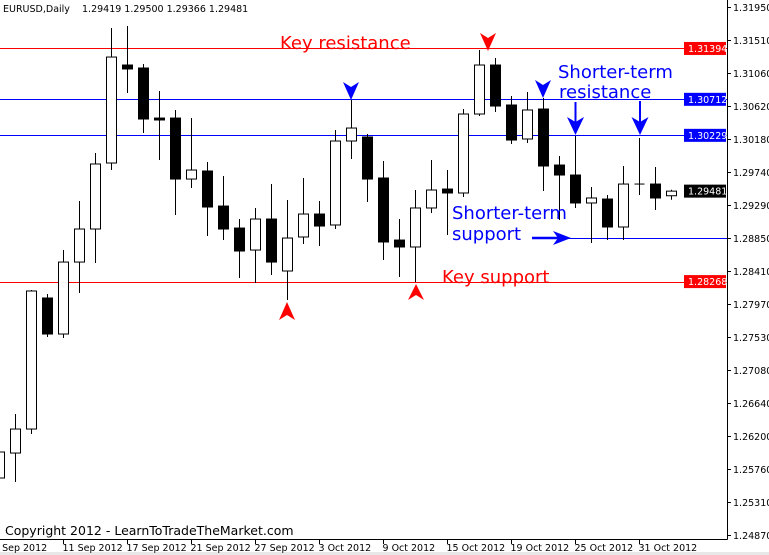 The image size is (769, 555). Describe the element at coordinates (615, 72) in the screenshot. I see `shorter-term-resistance-label-line1: Shorter-term` at that location.